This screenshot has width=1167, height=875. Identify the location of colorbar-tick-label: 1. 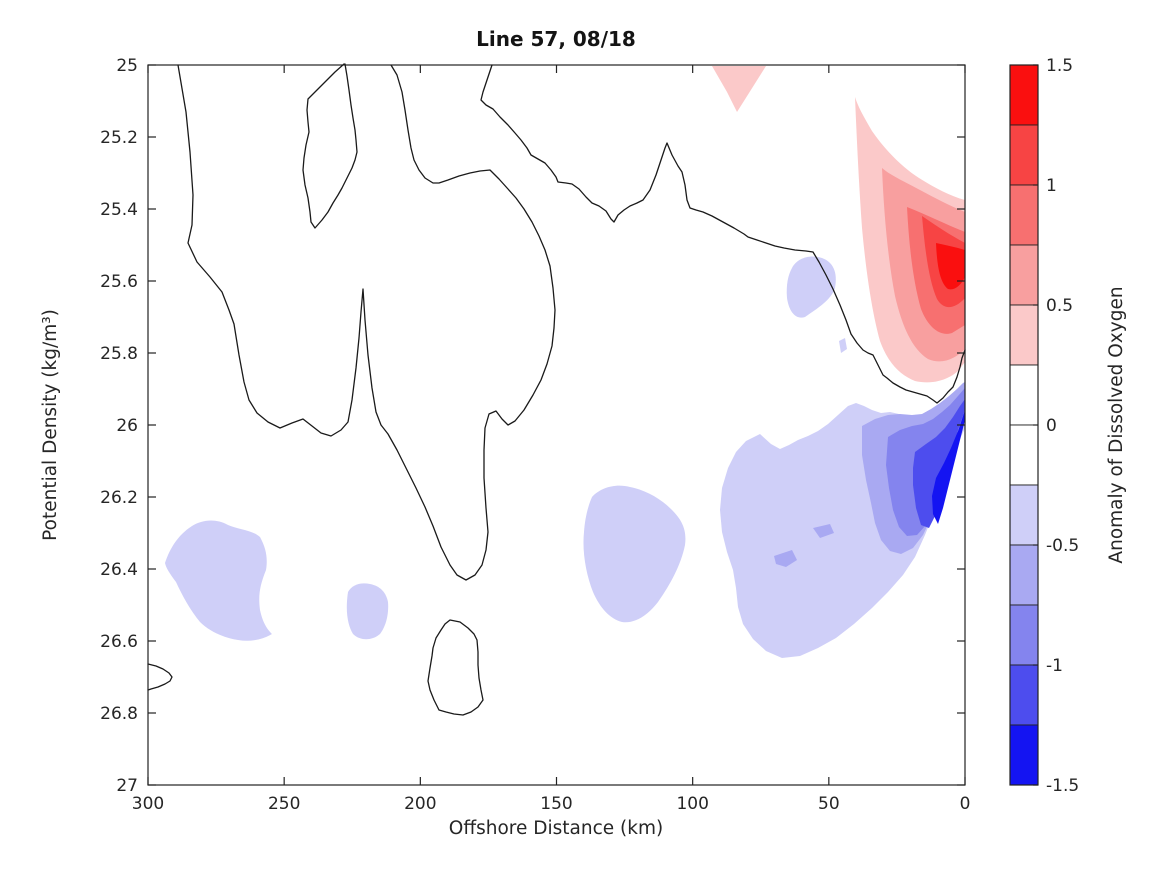
(1051, 186).